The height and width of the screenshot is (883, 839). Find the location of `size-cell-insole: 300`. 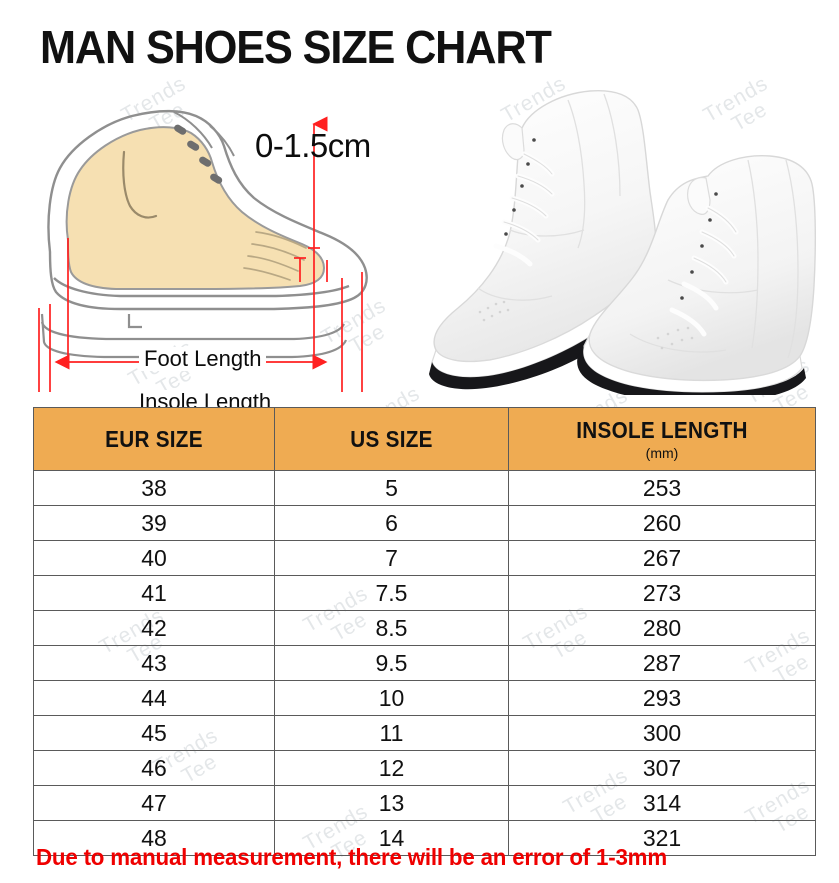

size-cell-insole: 300 is located at coordinates (662, 733).